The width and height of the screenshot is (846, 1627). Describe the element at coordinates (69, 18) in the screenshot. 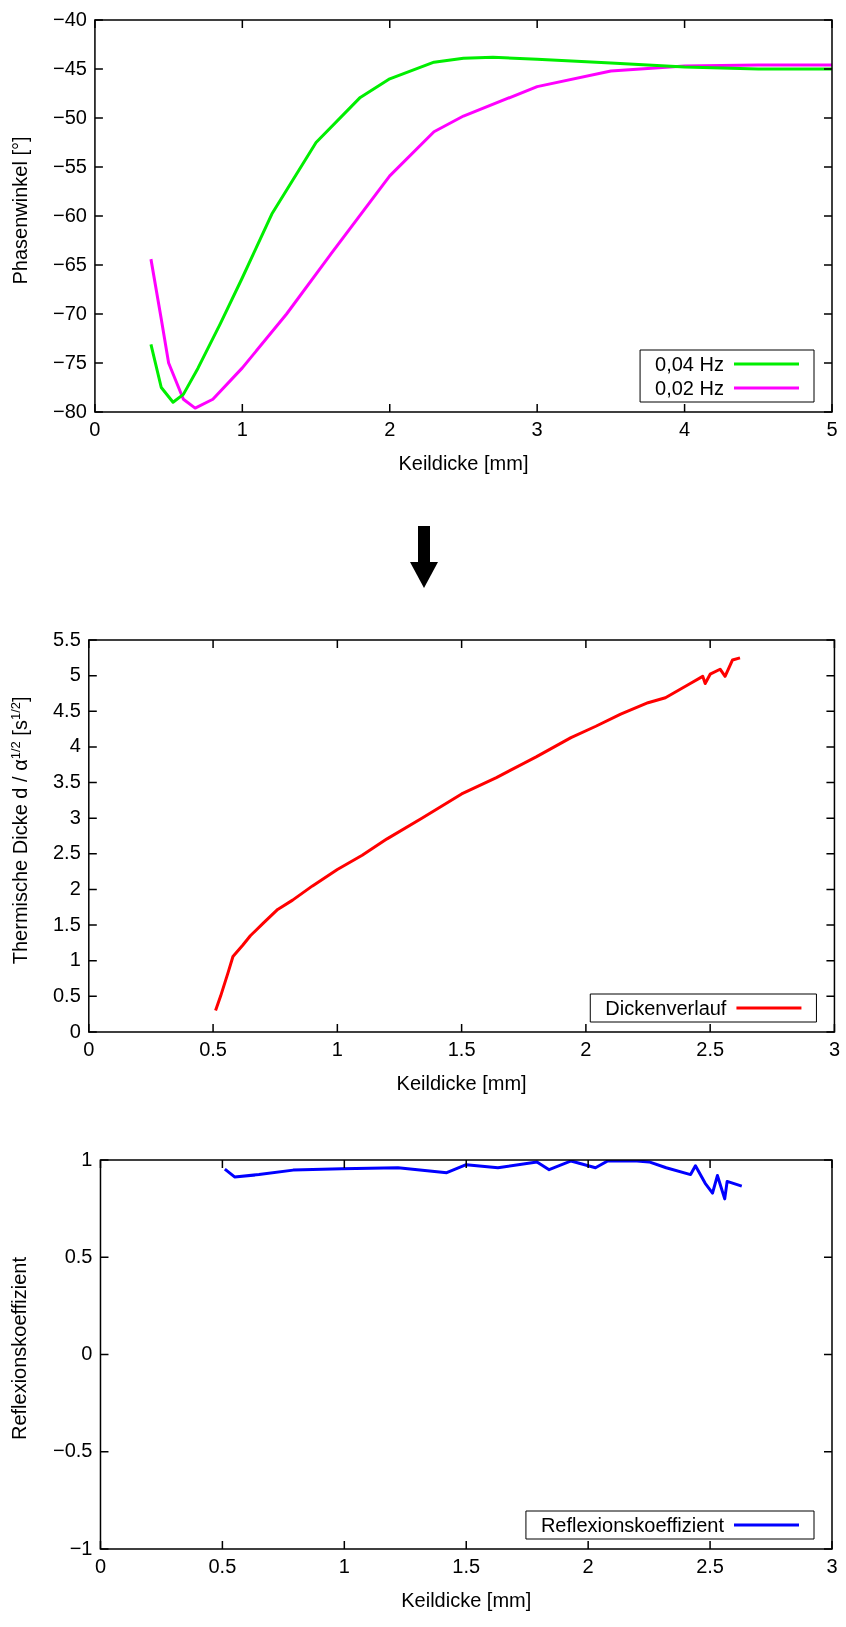

I see `y-tick-label: −40` at that location.